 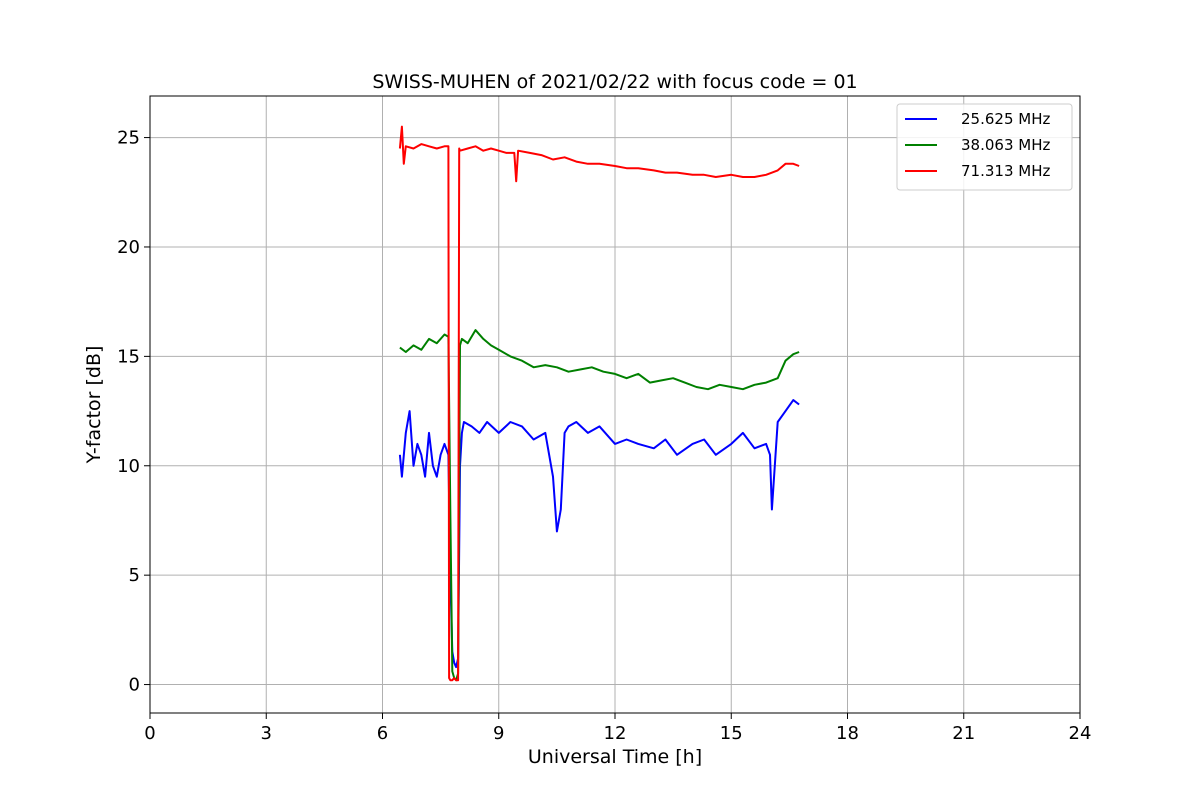 I want to click on y-tick-label: 10, so click(x=128, y=466).